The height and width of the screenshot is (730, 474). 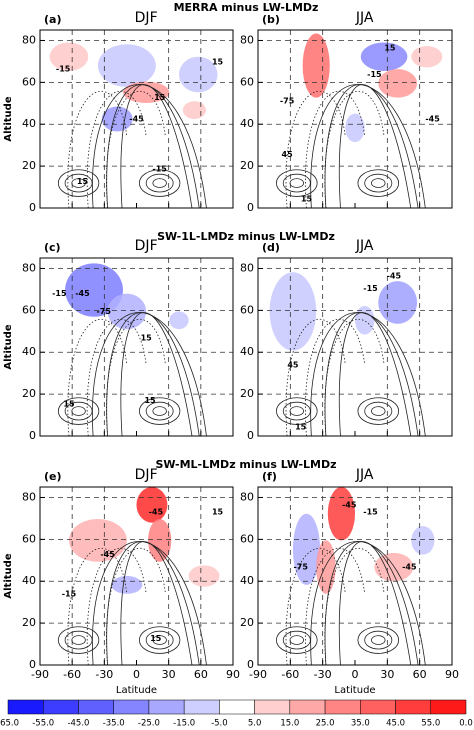 I want to click on colorbar-label: 0.0, so click(x=466, y=724).